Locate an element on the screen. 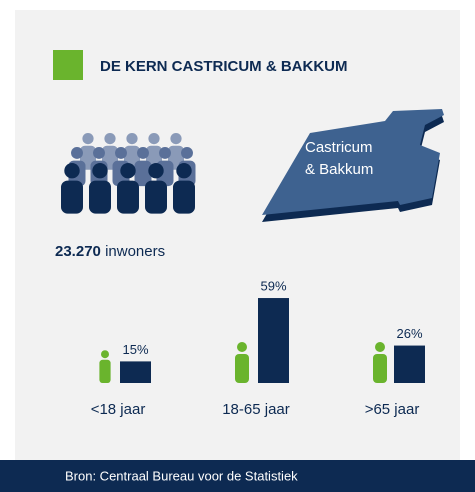 This screenshot has height=492, width=475. people-icon is located at coordinates (128, 173).